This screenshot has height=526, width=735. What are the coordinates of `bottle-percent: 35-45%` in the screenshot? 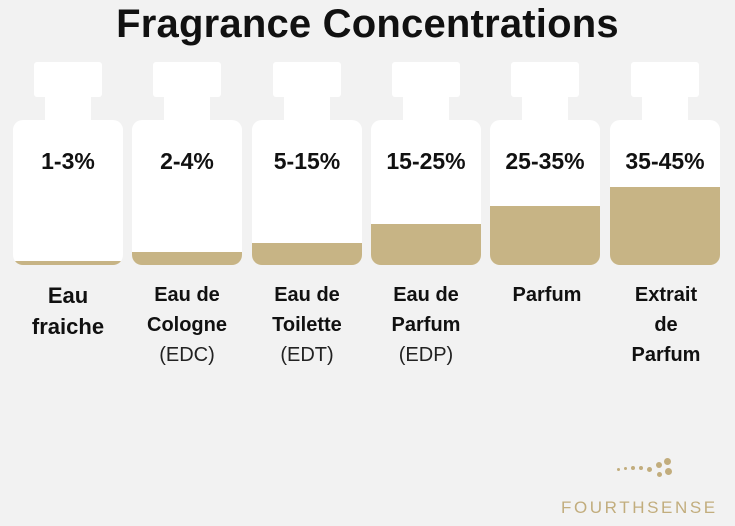 It's located at (665, 161).